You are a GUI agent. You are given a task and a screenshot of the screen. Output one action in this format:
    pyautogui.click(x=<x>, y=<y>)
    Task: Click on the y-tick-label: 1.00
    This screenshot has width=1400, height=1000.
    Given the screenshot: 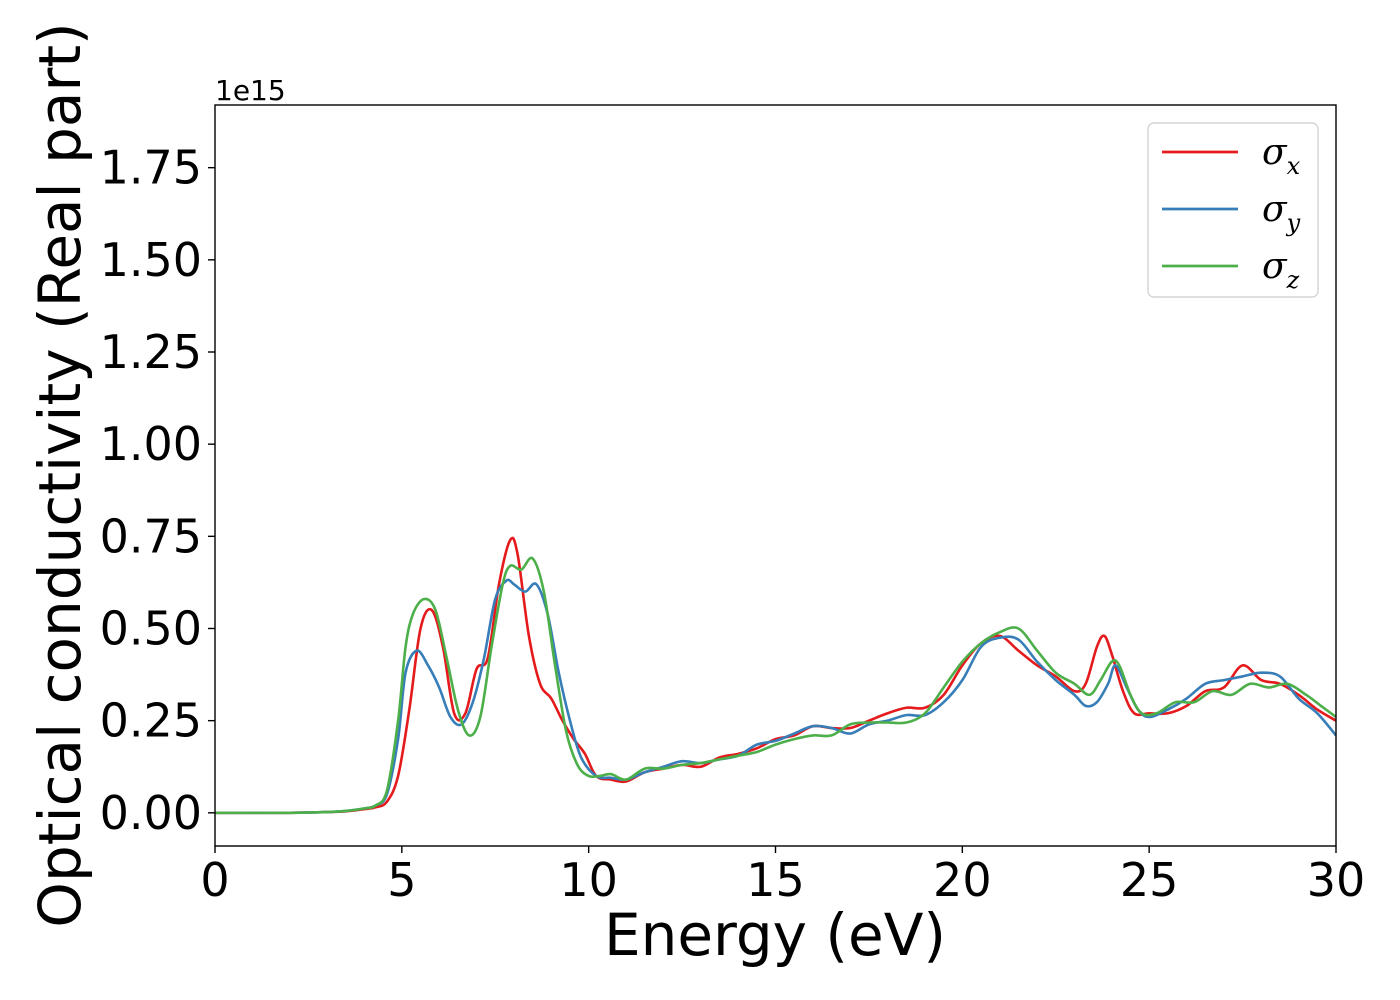 What is the action you would take?
    pyautogui.click(x=151, y=444)
    